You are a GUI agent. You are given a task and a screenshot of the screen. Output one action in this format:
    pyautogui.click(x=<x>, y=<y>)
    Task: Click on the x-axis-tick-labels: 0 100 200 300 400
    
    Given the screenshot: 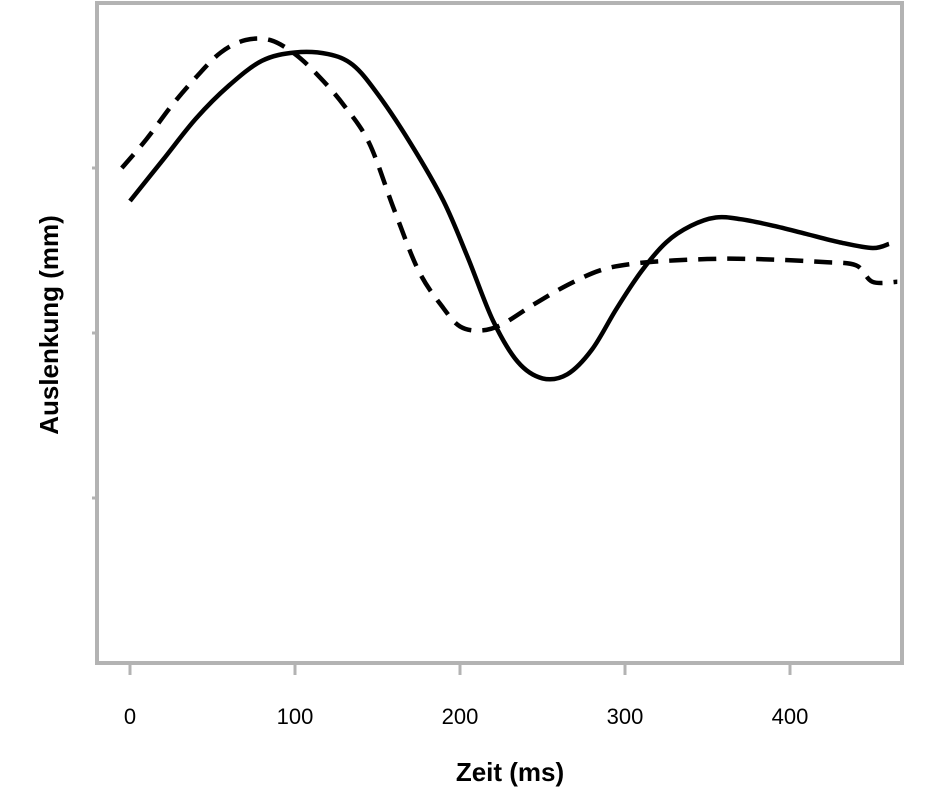 What is the action you would take?
    pyautogui.click(x=466, y=716)
    